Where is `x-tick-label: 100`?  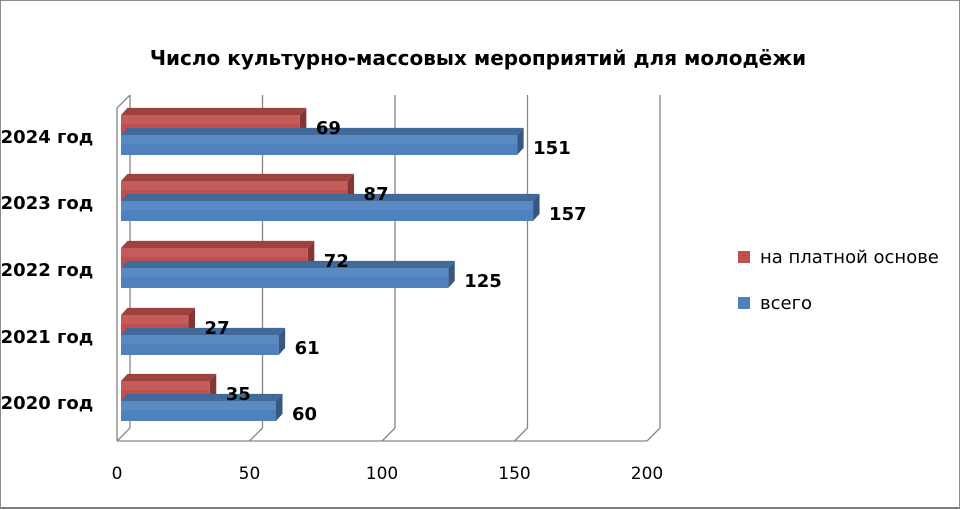
x-tick-label: 100 is located at coordinates (382, 474).